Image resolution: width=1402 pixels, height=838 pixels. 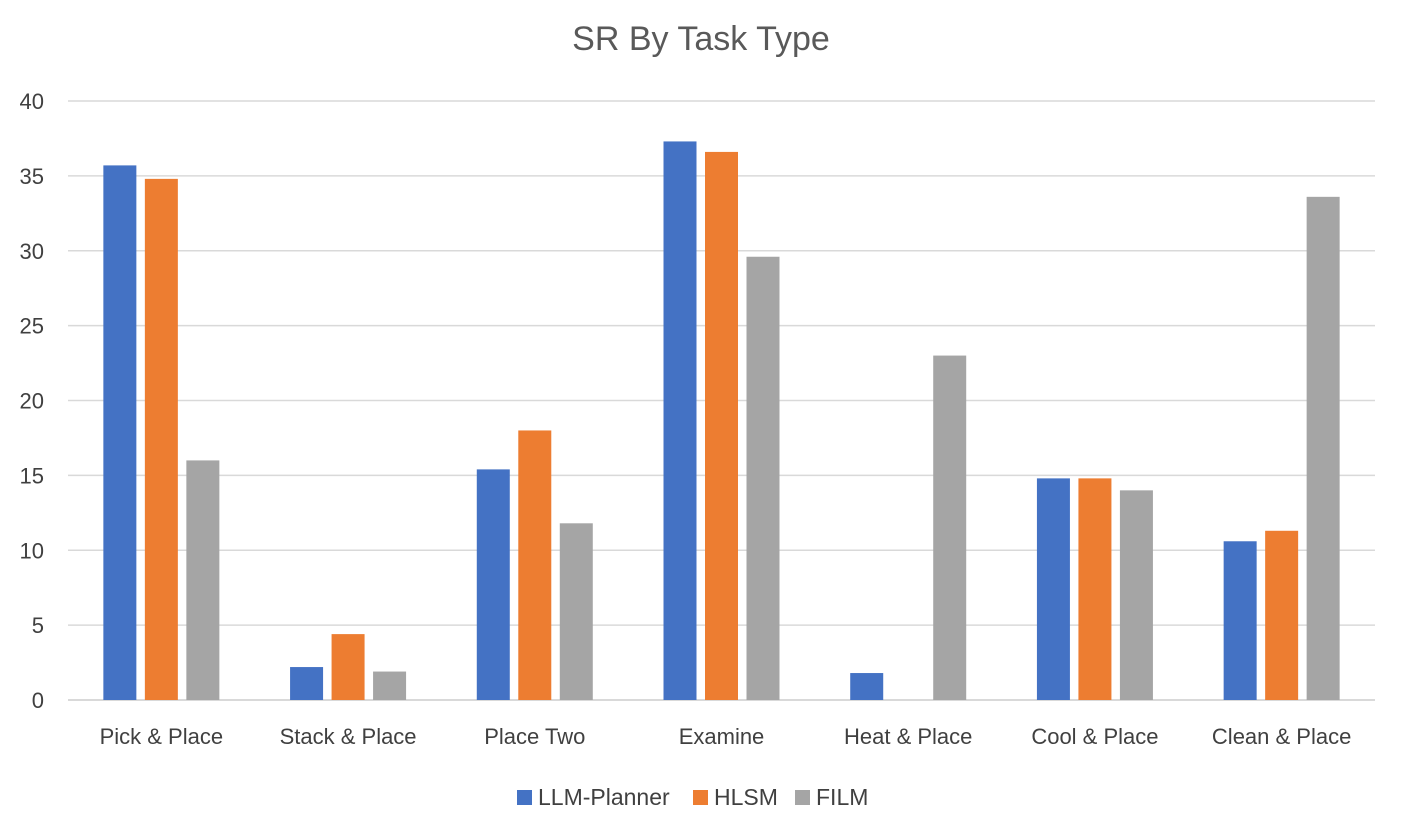 I want to click on y-tick-label: 30, so click(x=32, y=251).